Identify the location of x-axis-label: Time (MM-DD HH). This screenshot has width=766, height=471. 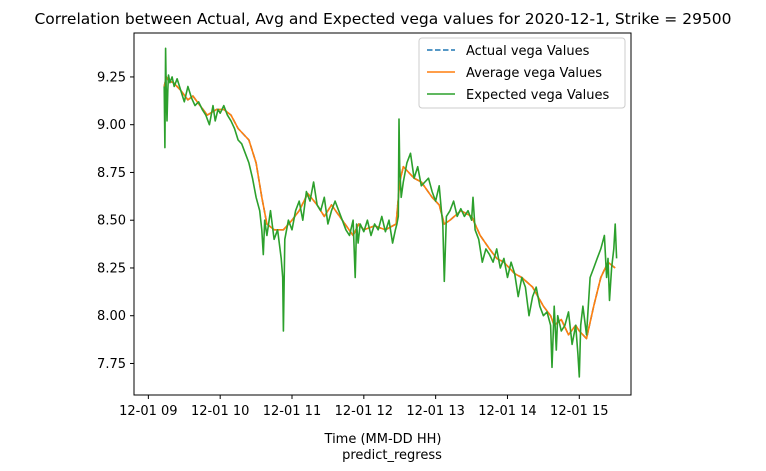
(383, 439).